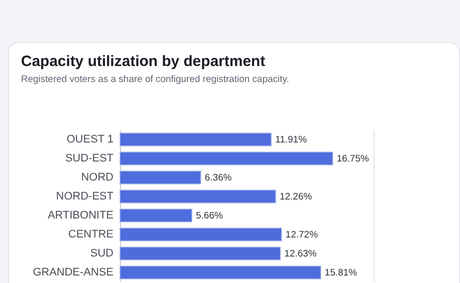  Describe the element at coordinates (143, 61) in the screenshot. I see `chart-title: Capacity utilization by department` at that location.